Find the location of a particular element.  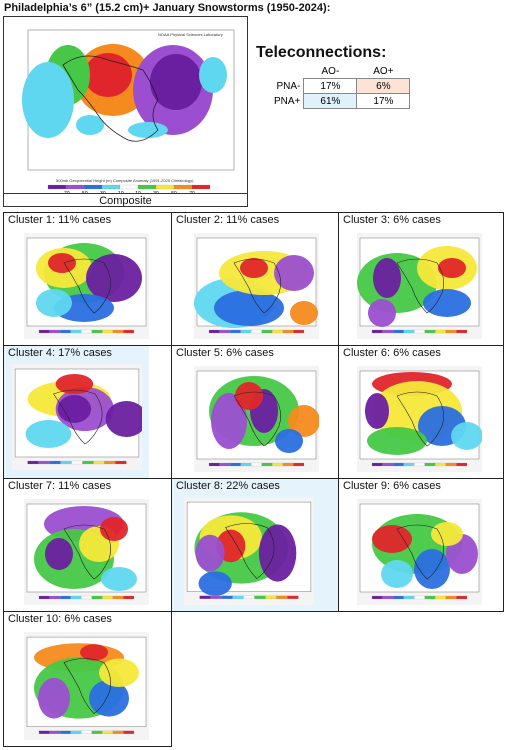

cluster-label: Cluster 8: 22% cases is located at coordinates (228, 486).